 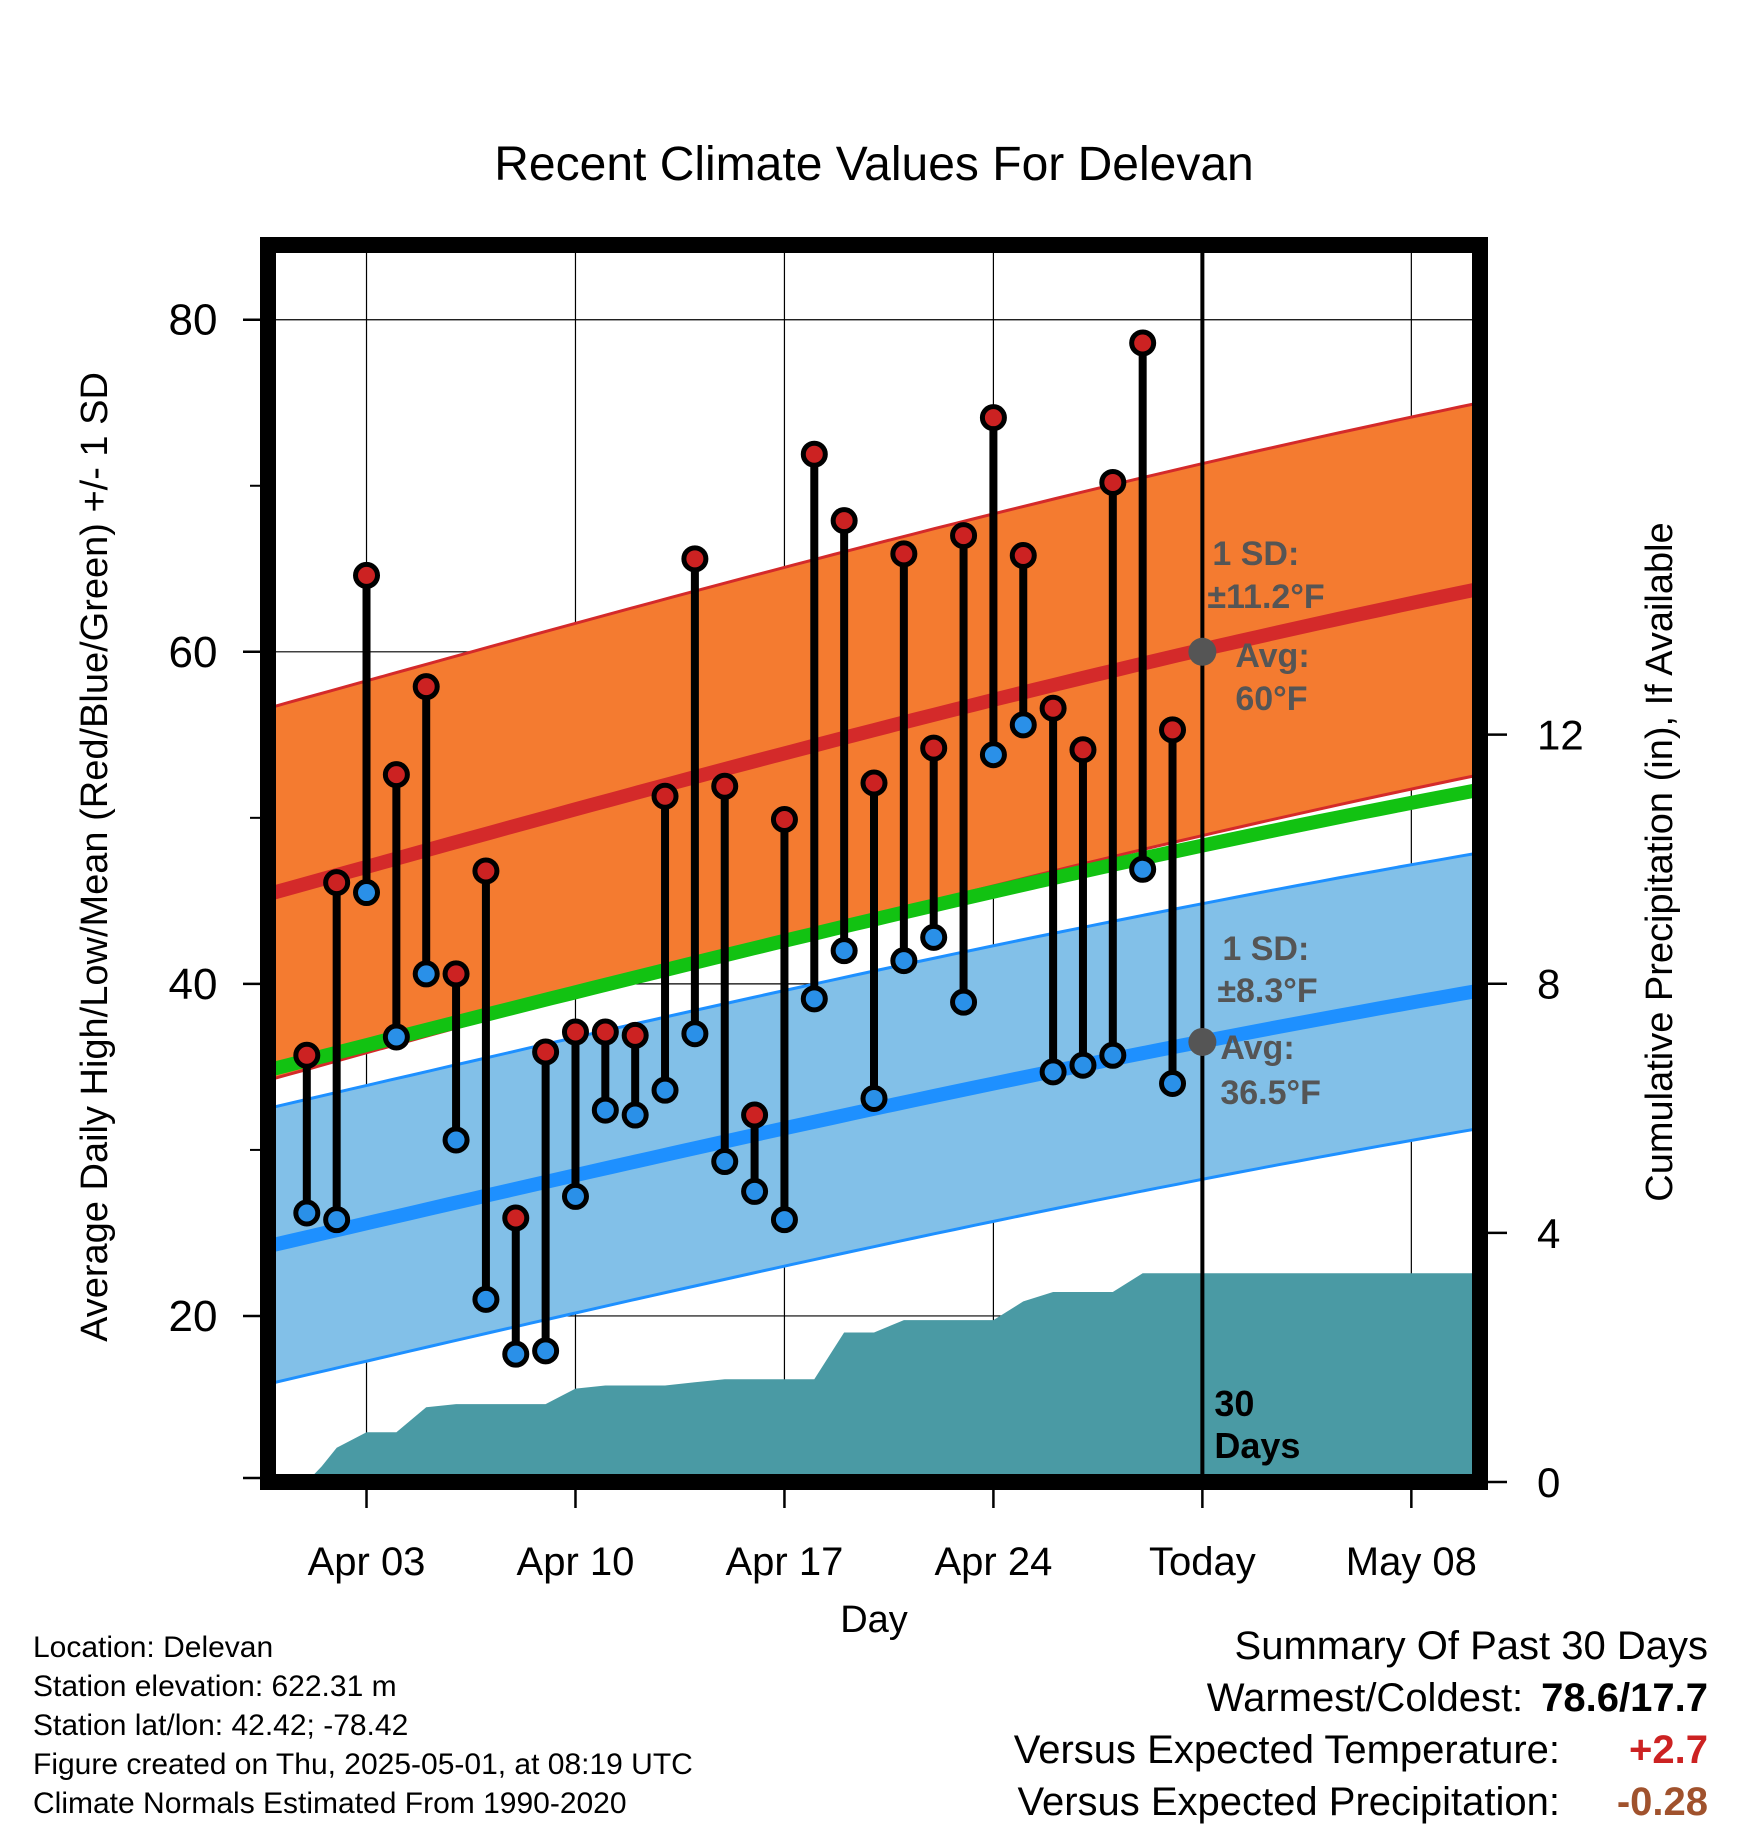 What do you see at coordinates (1202, 651) in the screenshot?
I see `today-avg-high-point` at bounding box center [1202, 651].